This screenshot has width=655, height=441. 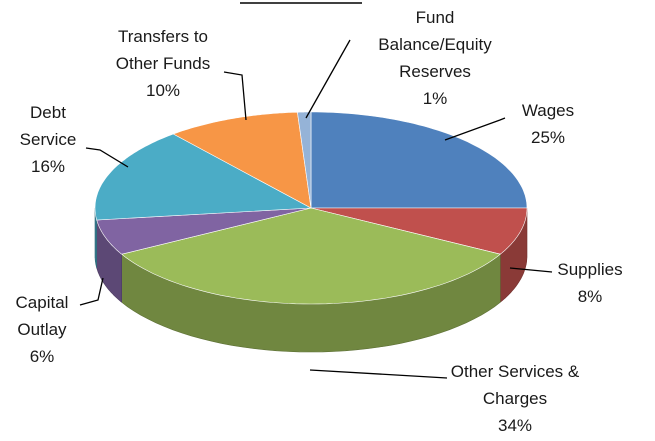 I want to click on percent-label: 16%, so click(x=48, y=166).